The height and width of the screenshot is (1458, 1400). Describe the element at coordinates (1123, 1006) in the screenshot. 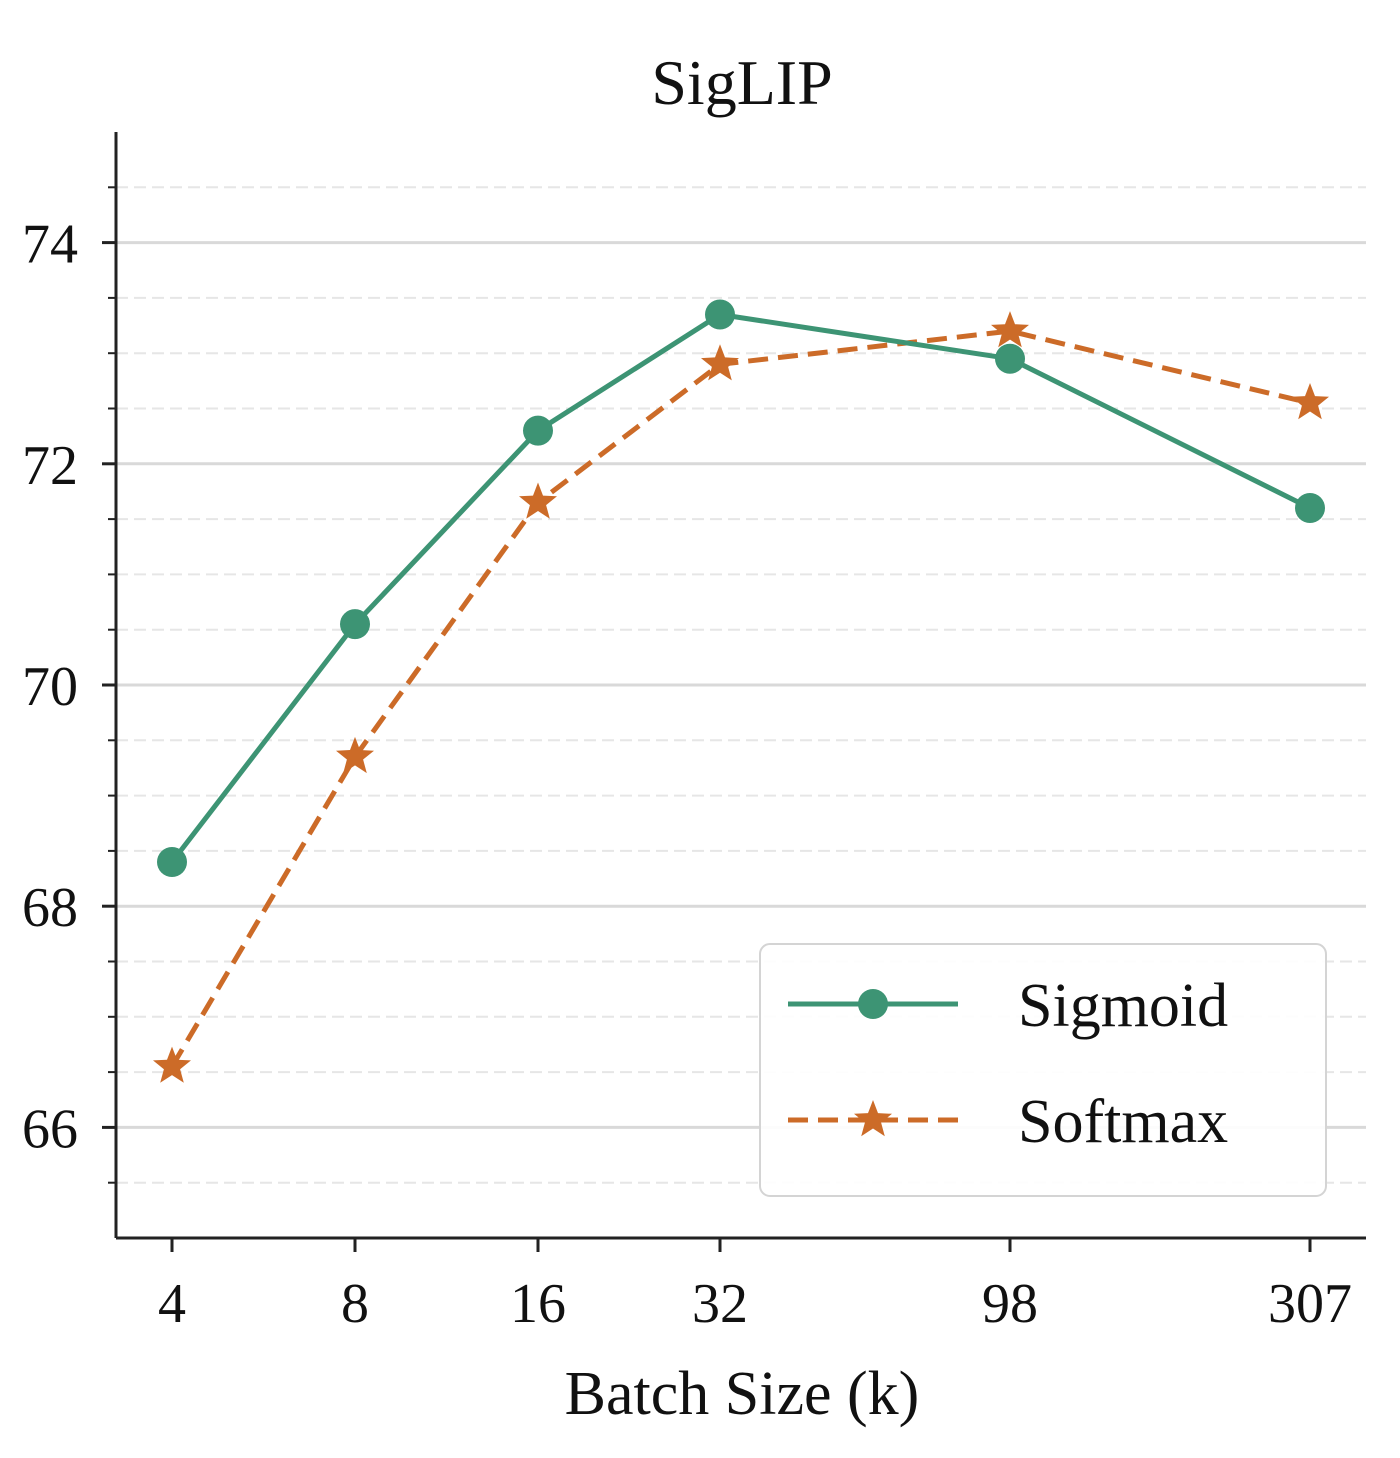

I see `legend-label-sigmoid: Sigmoid` at that location.